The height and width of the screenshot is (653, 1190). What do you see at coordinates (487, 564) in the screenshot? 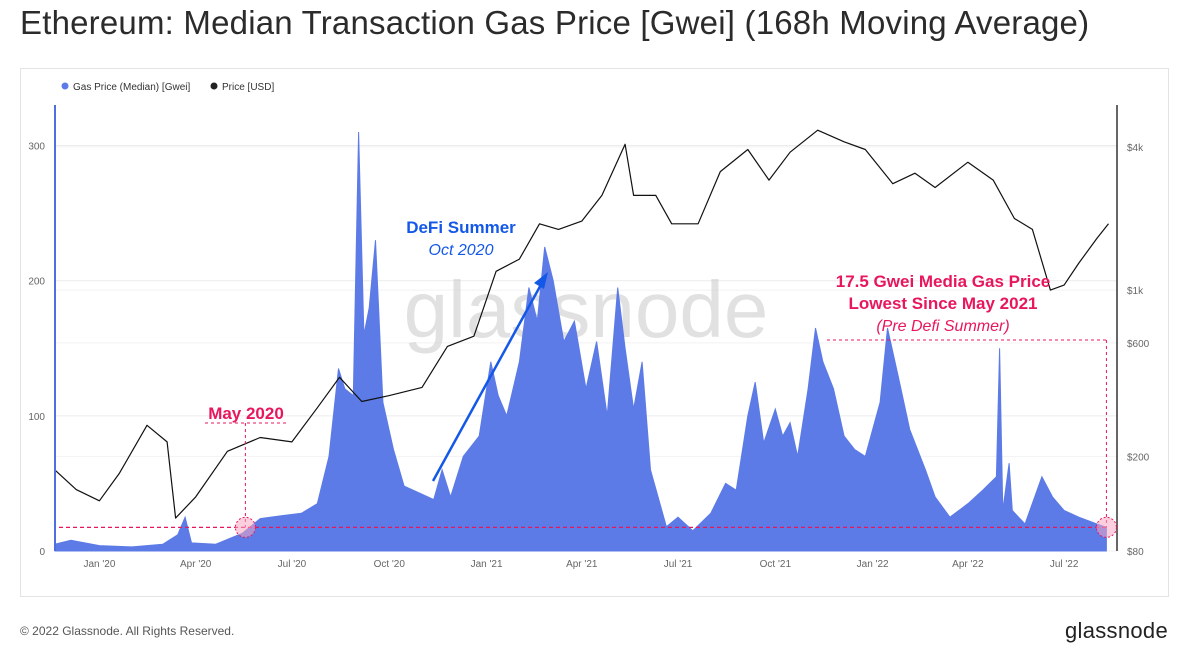
I see `x-tick-label: Jan '21` at bounding box center [487, 564].